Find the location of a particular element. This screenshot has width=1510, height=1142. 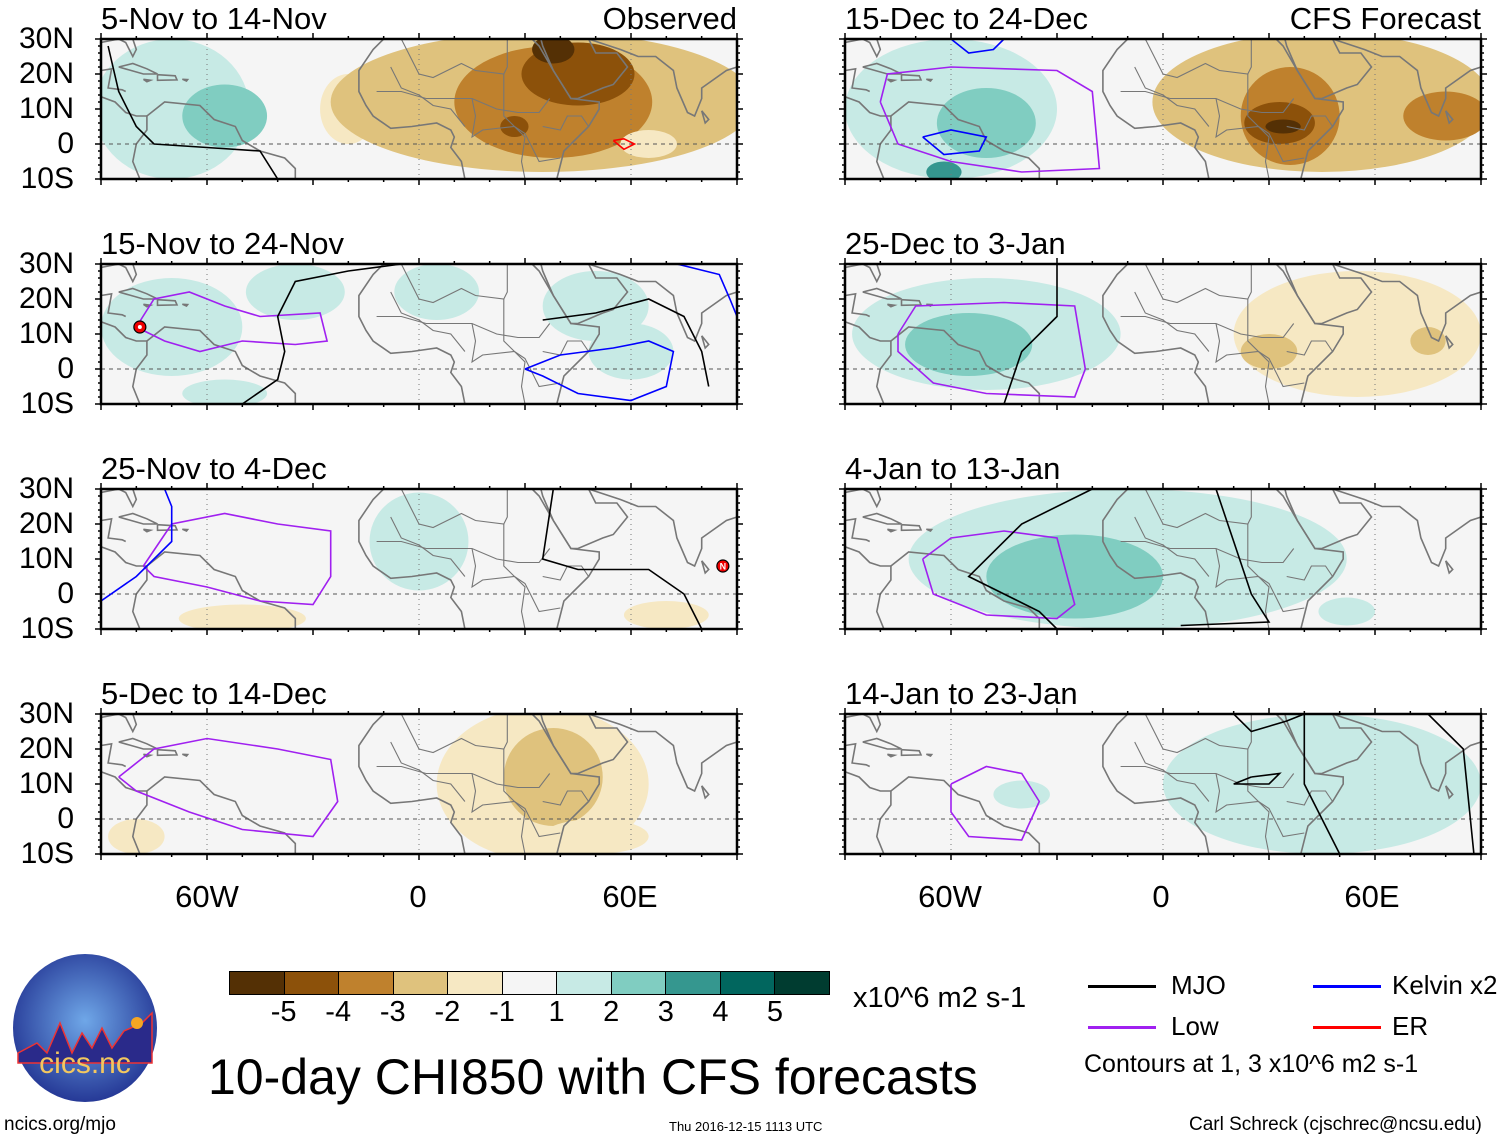

map-panel: 25-Dec to 3-Jan is located at coordinates (1163, 318).